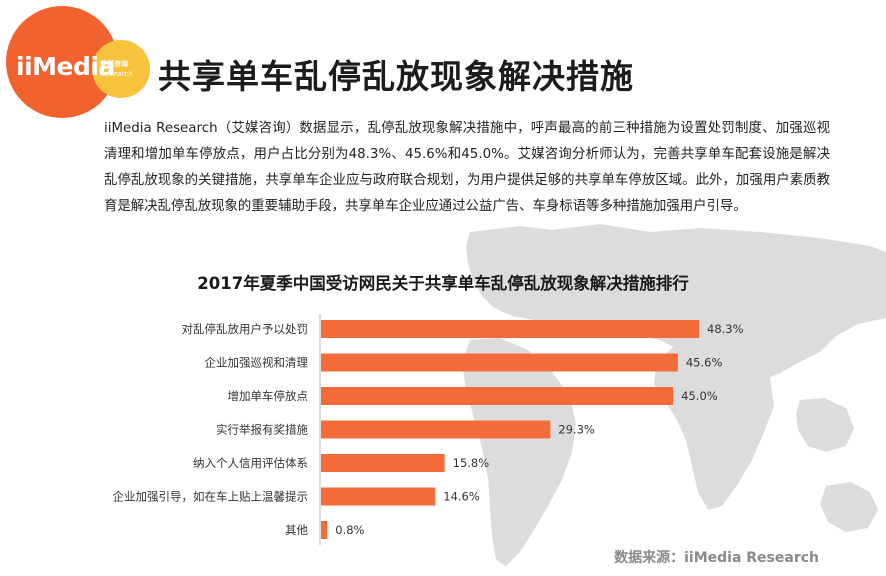 Image resolution: width=886 pixels, height=576 pixels. What do you see at coordinates (576, 430) in the screenshot?
I see `value-label: 29.3%` at bounding box center [576, 430].